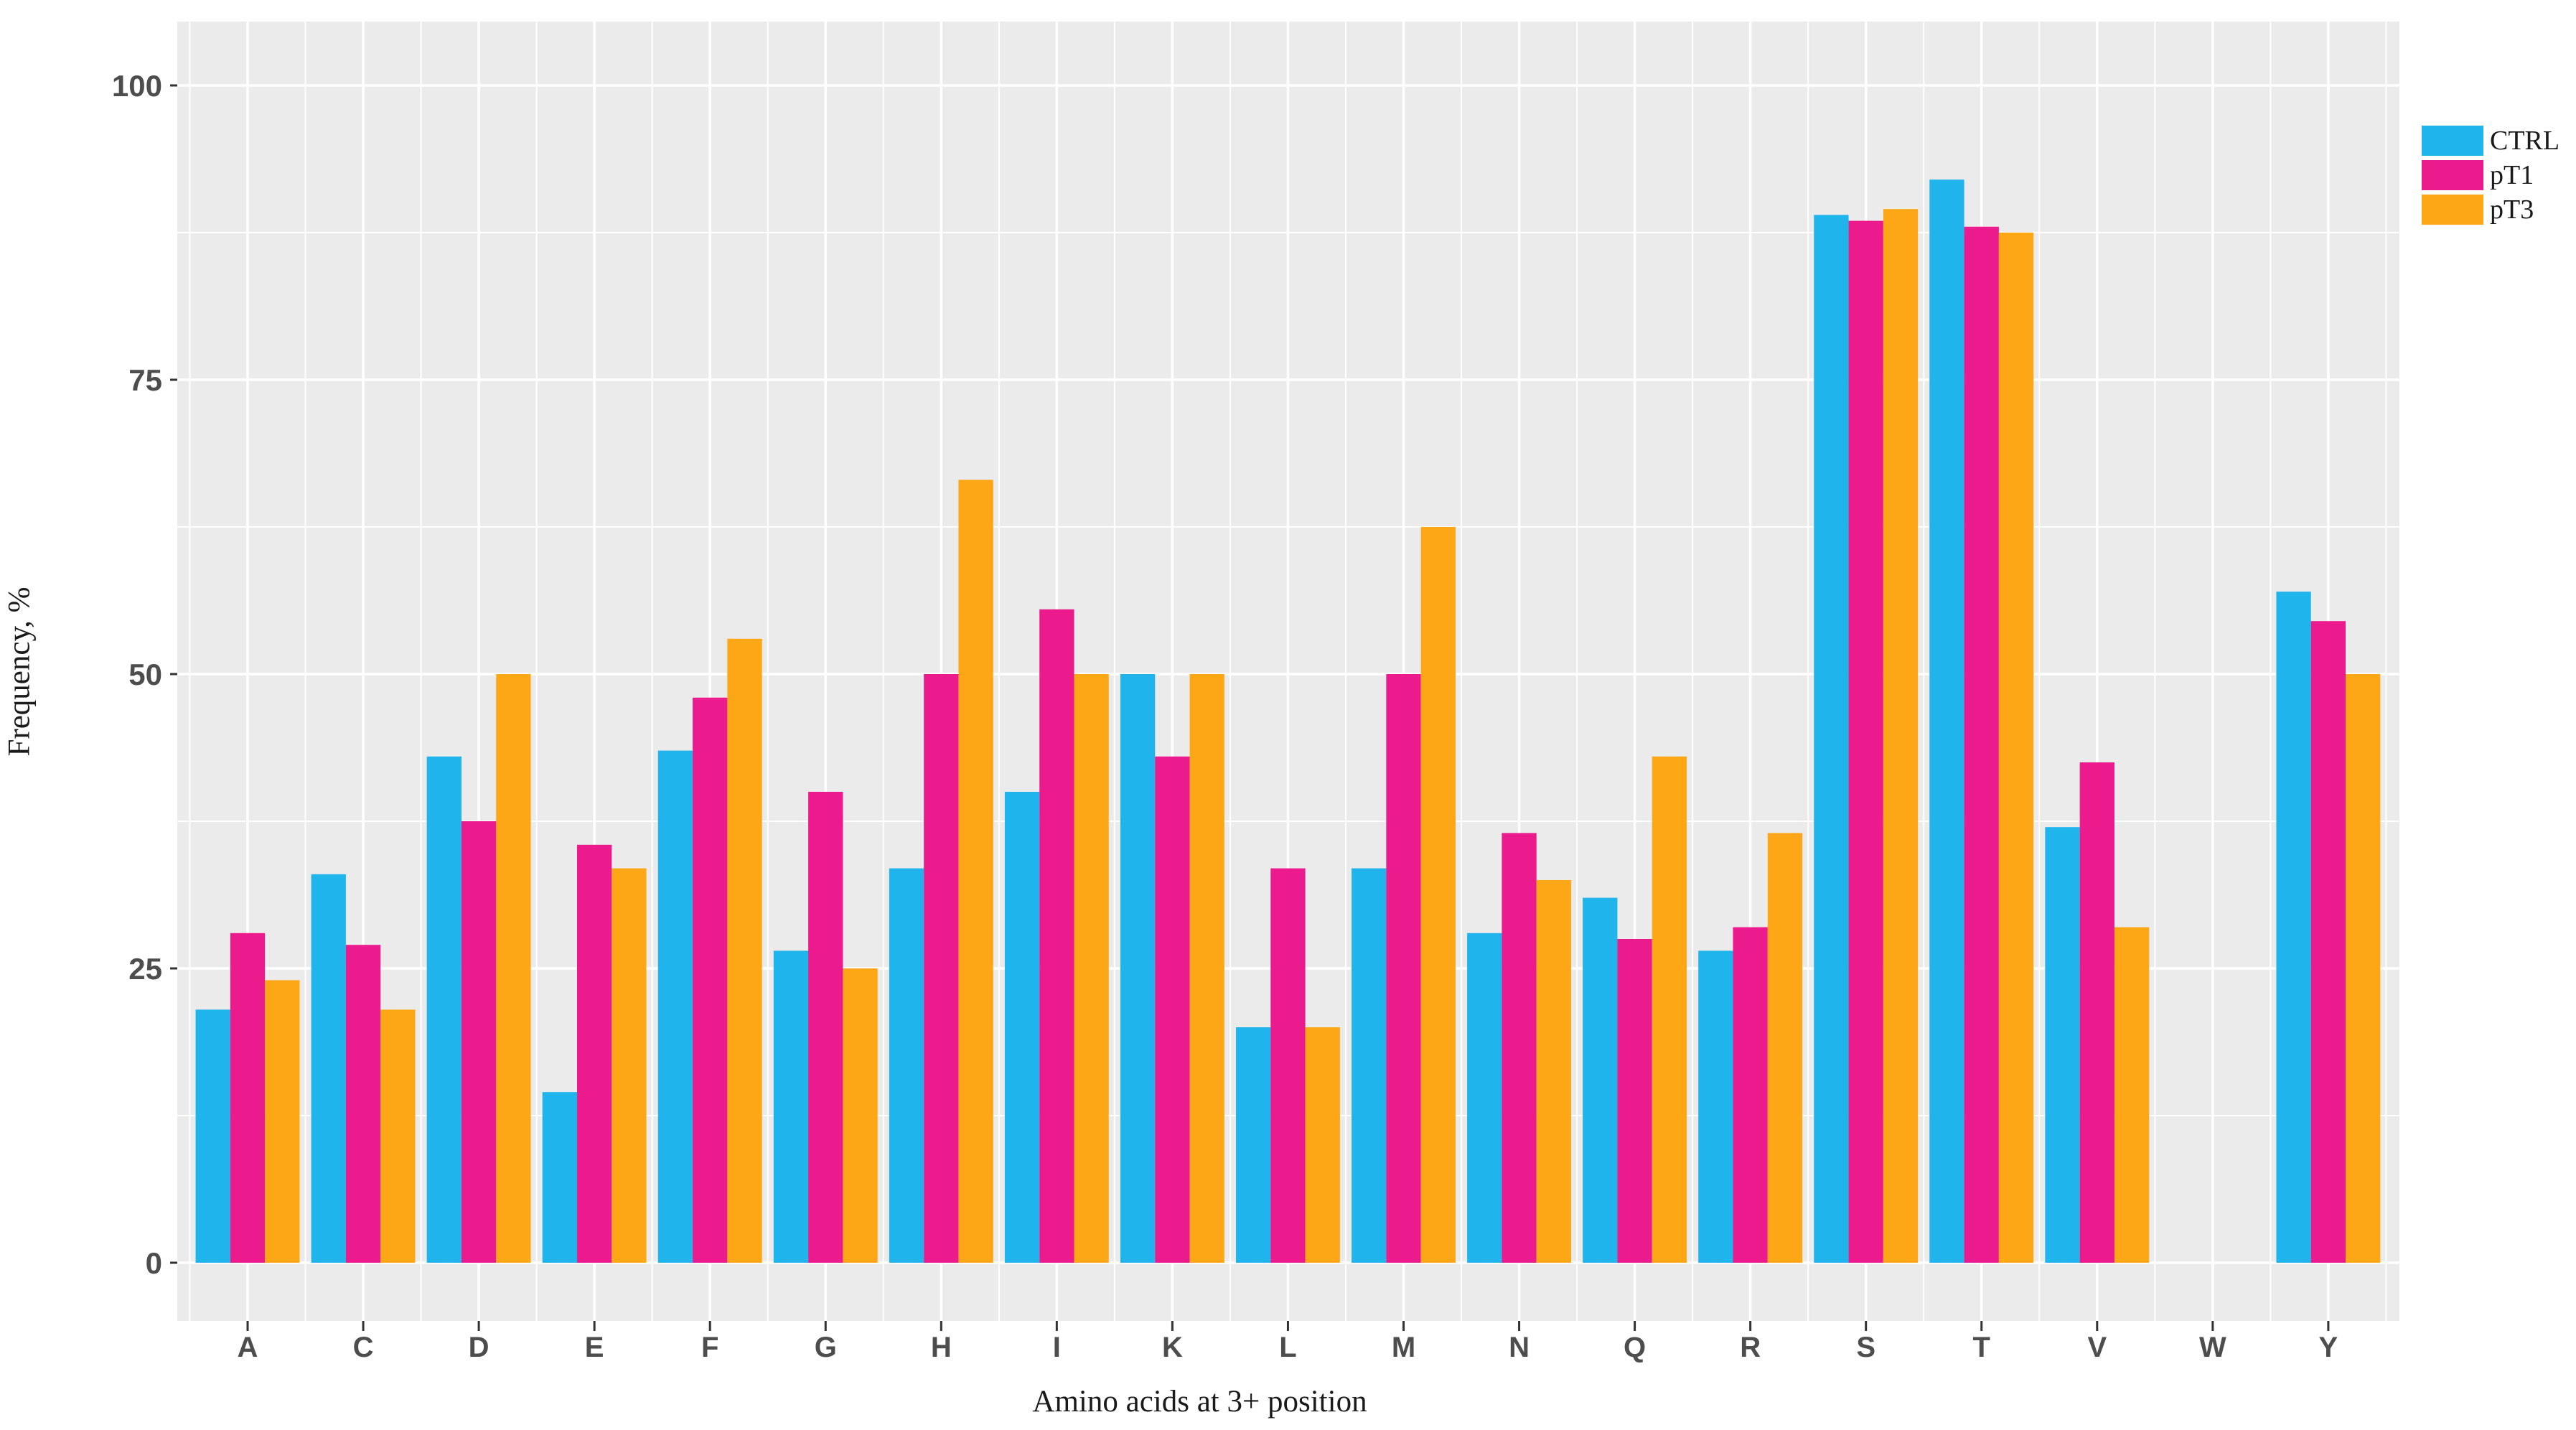 The image size is (2576, 1430). Describe the element at coordinates (1785, 1048) in the screenshot. I see `bar-pT3-R` at that location.